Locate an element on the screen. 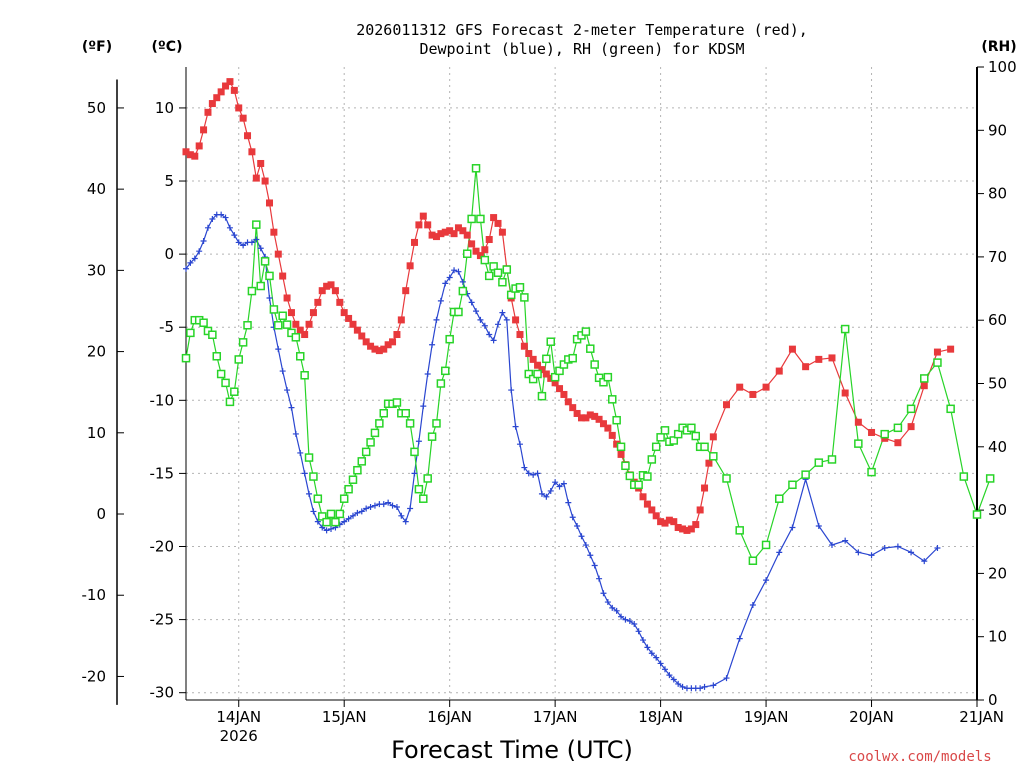 Image resolution: width=1024 pixels, height=768 pixels. x-tick-sublabel: 2026 is located at coordinates (239, 736).